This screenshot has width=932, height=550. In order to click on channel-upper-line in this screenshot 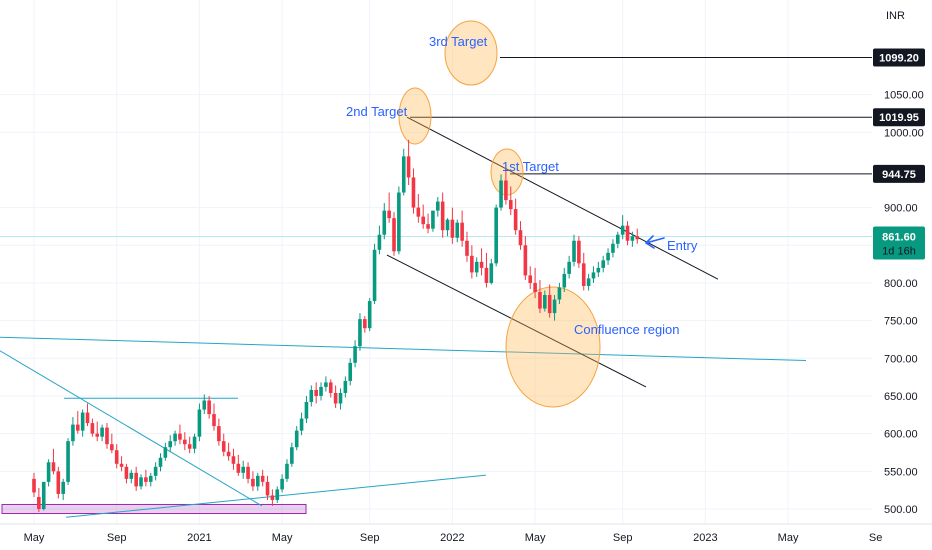, I will do `click(562, 198)`.